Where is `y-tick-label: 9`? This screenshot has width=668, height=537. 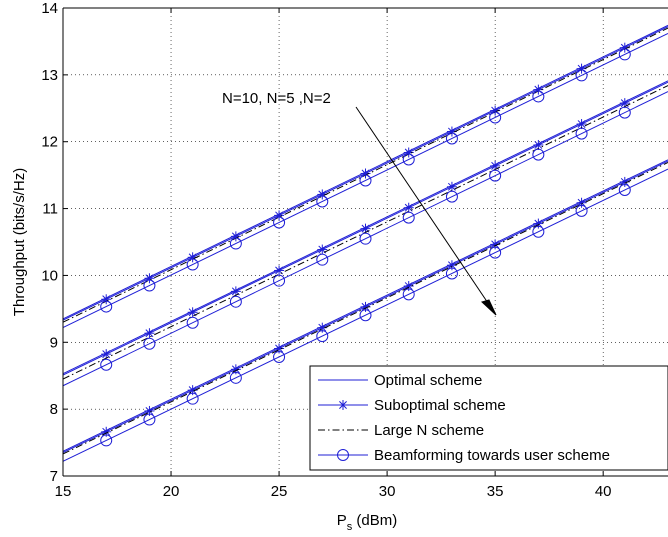 y-tick-label: 9 is located at coordinates (54, 342).